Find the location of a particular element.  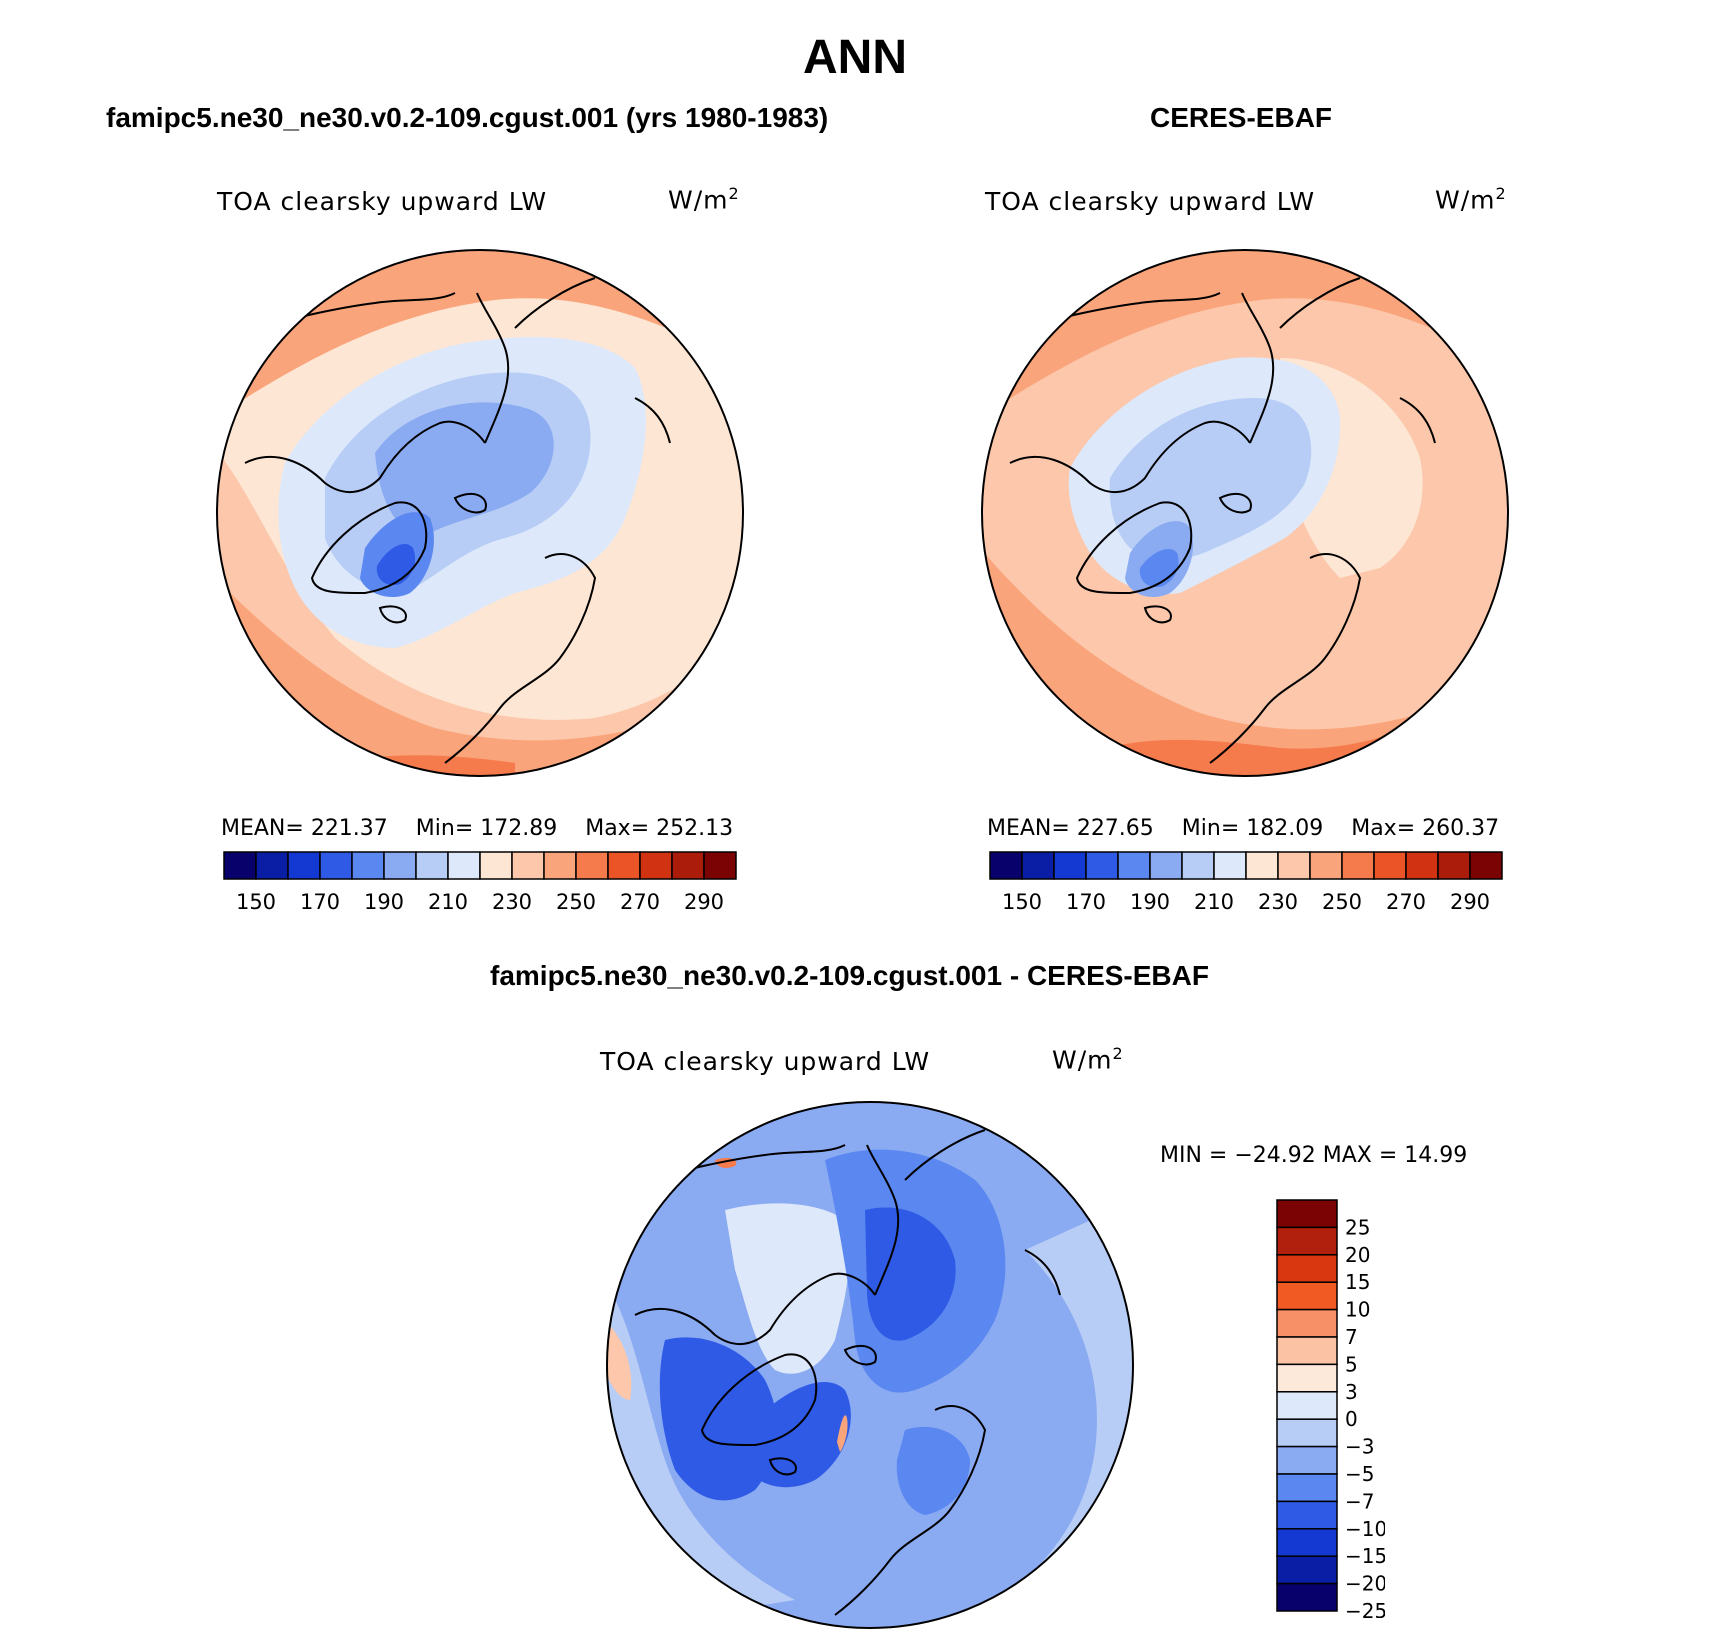

colorbar-tick-label: 7 is located at coordinates (1351, 1337).